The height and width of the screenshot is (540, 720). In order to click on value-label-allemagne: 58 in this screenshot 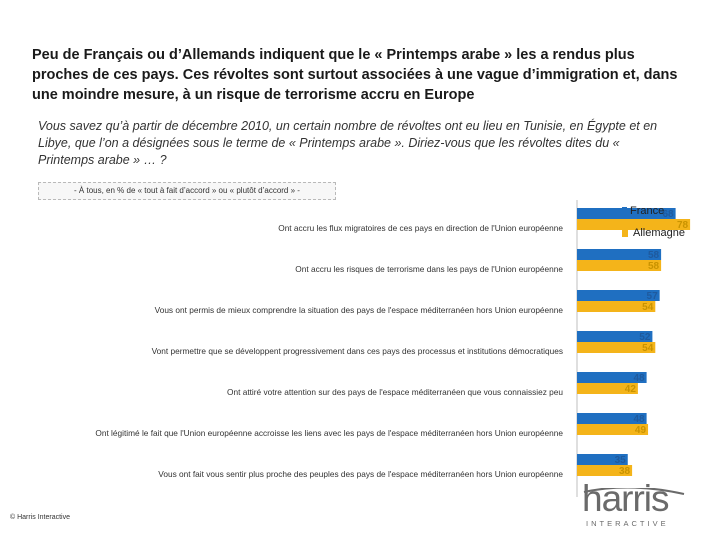, I will do `click(654, 266)`.